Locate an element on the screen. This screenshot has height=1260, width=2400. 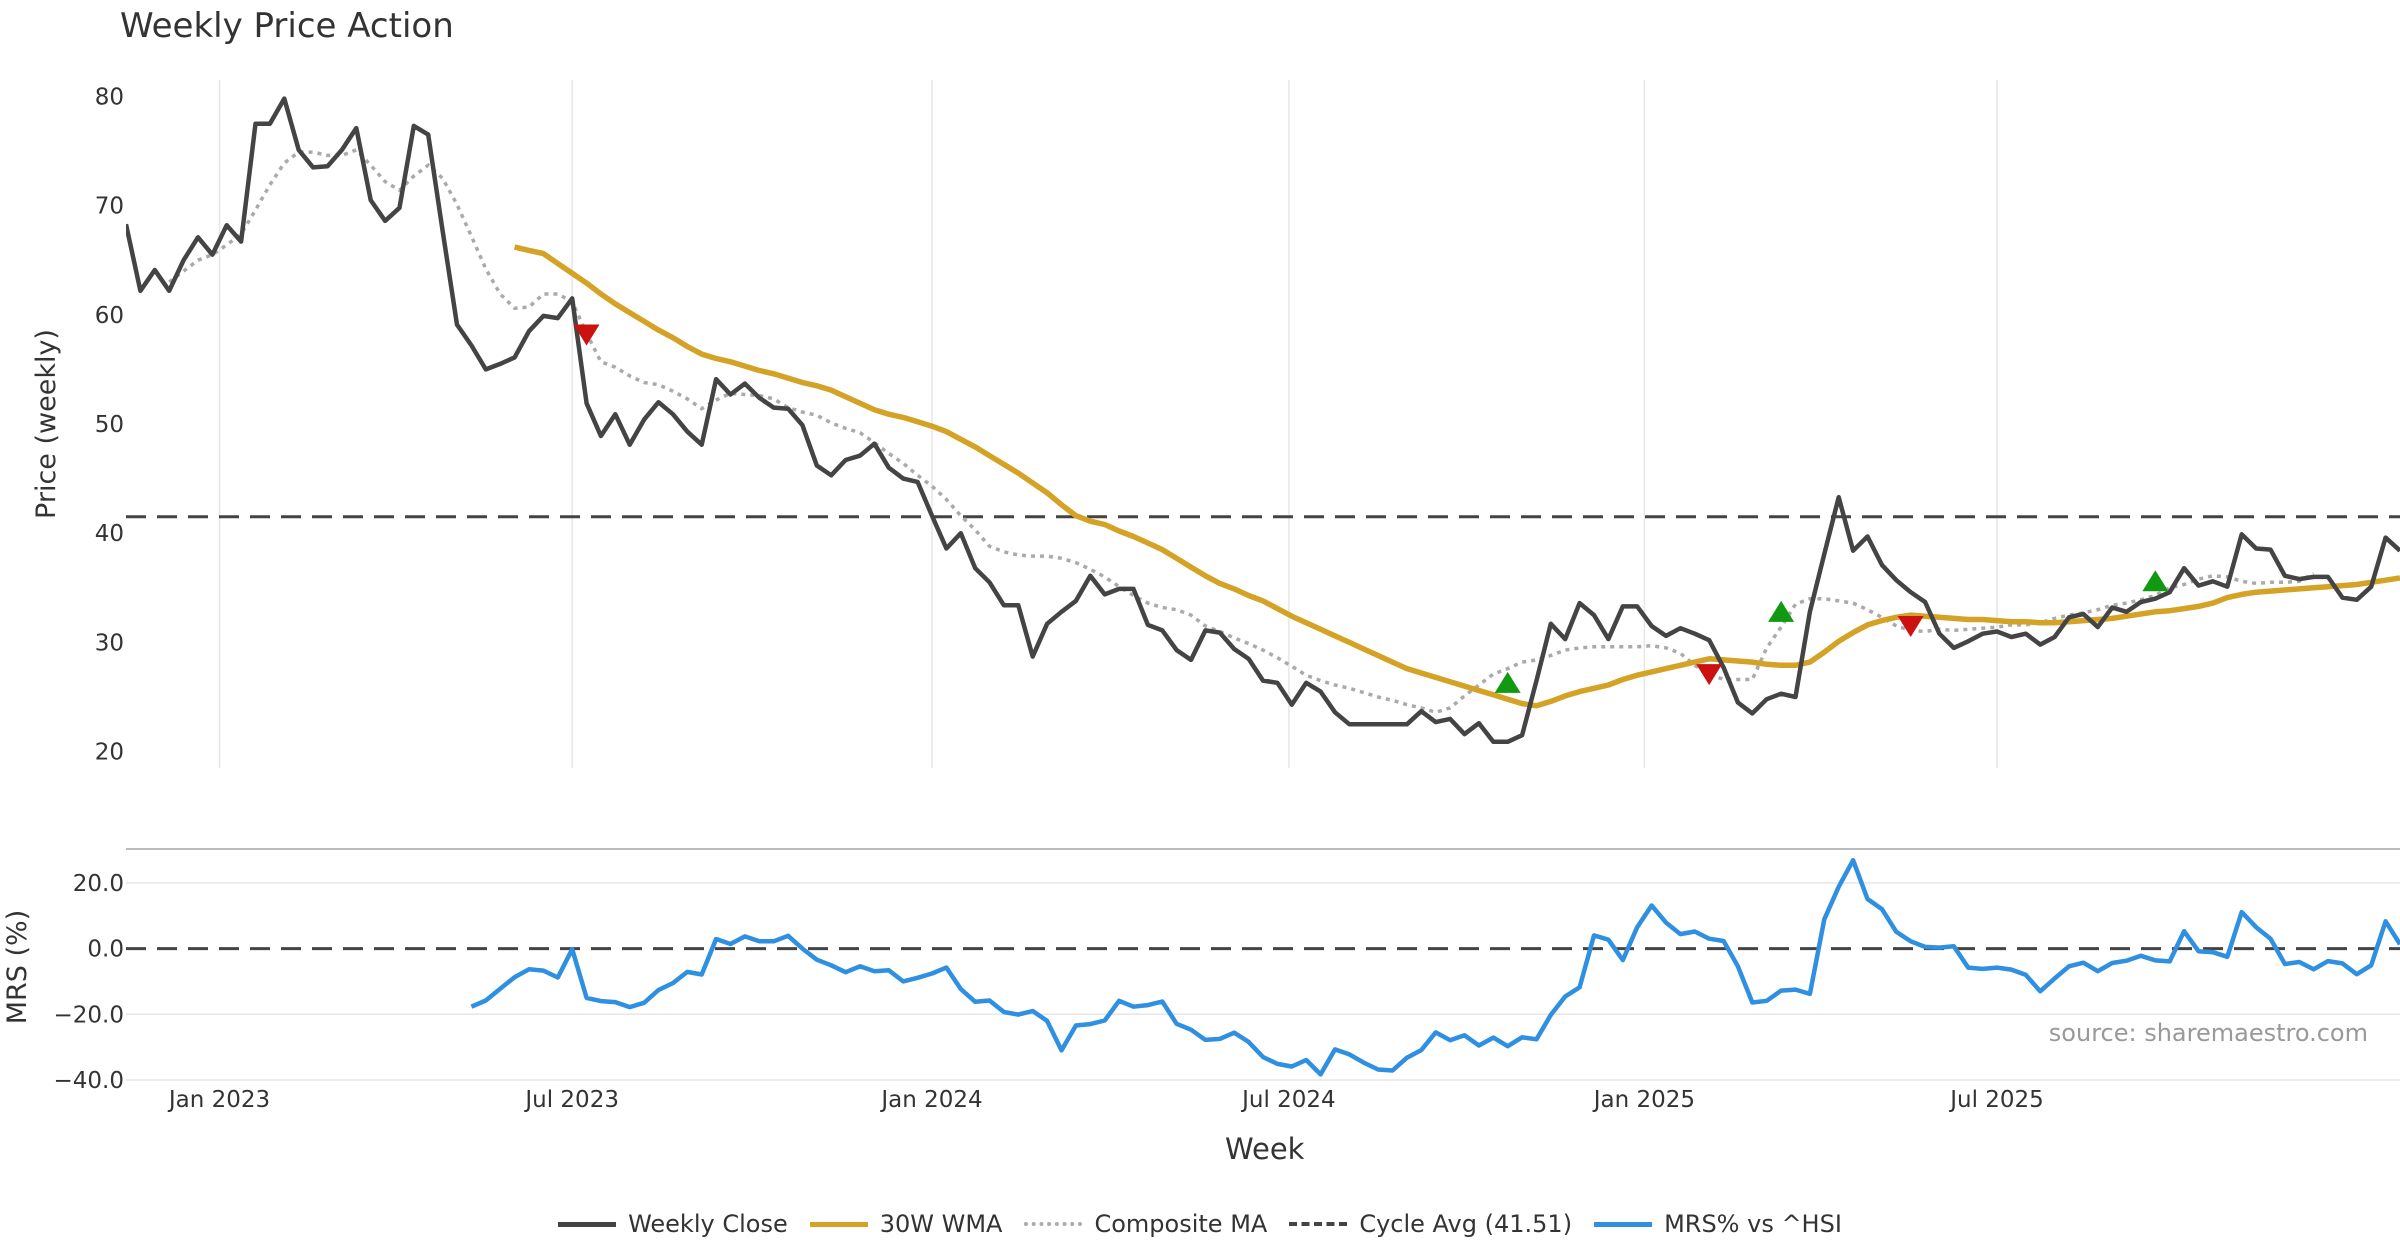
legend-label-weekly-close: Weekly Close is located at coordinates (708, 1224).